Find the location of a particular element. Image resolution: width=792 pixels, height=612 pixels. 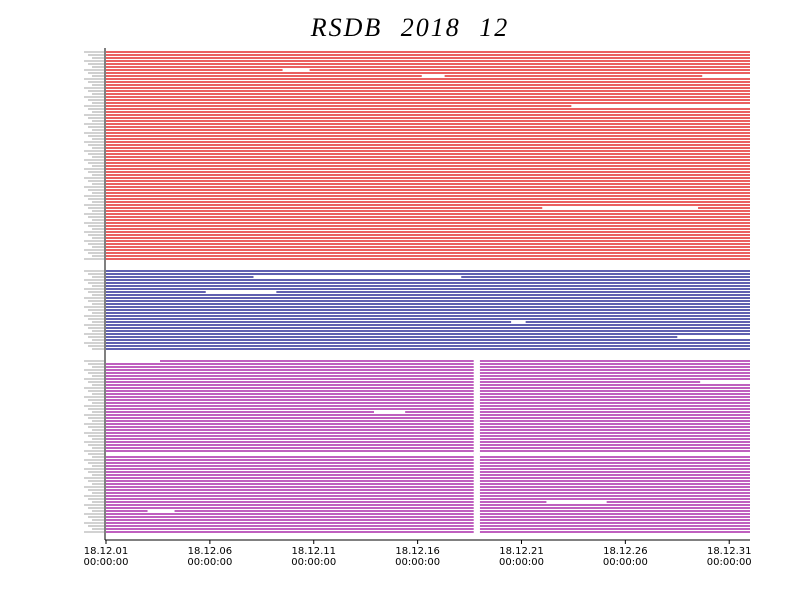

chart-title: RSDB 2018 12 is located at coordinates (410, 27).